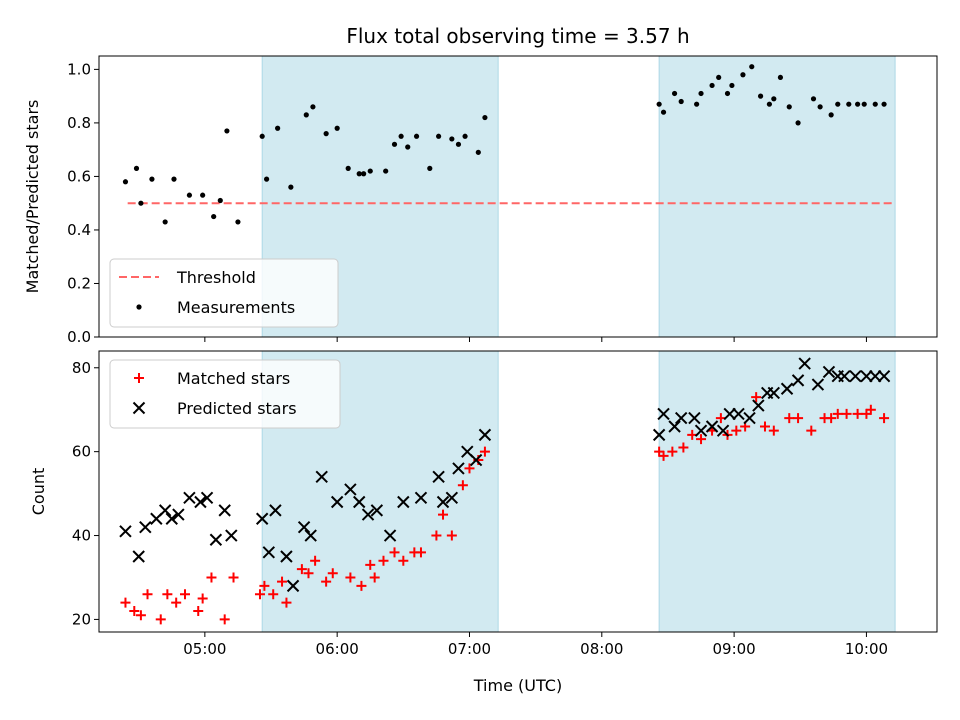  Describe the element at coordinates (601, 649) in the screenshot. I see `x-tick-label: 08:00` at that location.